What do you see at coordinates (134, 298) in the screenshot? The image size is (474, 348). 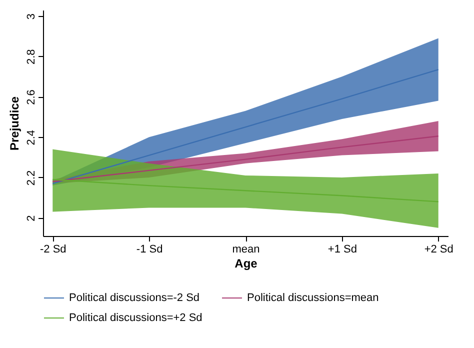 I see `legend-label: Political discussions=-2 Sd` at bounding box center [134, 298].